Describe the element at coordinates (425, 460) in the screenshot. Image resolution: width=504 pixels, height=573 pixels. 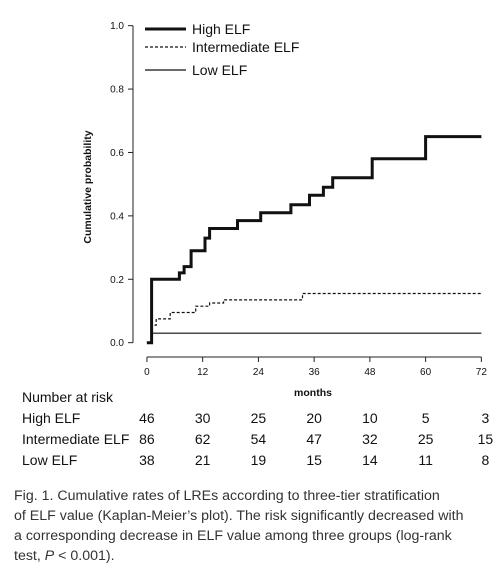
I see `risk-cell: 11` at that location.